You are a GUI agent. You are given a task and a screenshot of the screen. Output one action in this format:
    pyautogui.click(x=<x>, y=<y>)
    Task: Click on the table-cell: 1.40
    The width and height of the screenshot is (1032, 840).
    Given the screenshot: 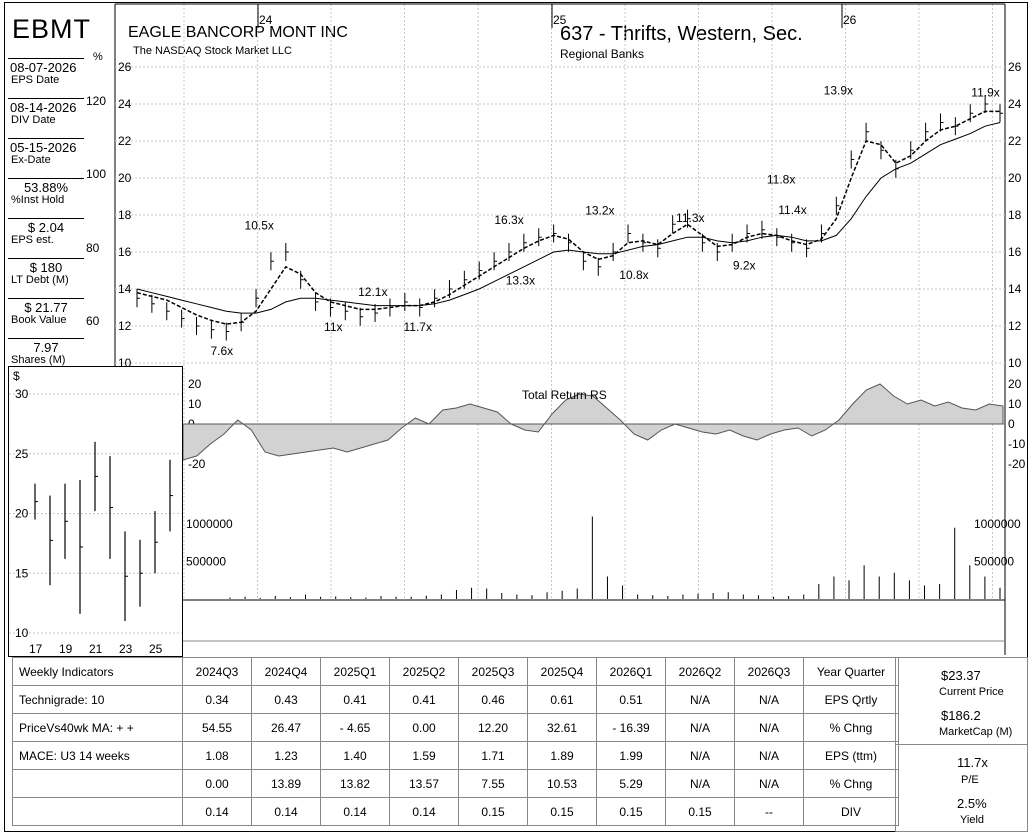 What is the action you would take?
    pyautogui.click(x=355, y=755)
    